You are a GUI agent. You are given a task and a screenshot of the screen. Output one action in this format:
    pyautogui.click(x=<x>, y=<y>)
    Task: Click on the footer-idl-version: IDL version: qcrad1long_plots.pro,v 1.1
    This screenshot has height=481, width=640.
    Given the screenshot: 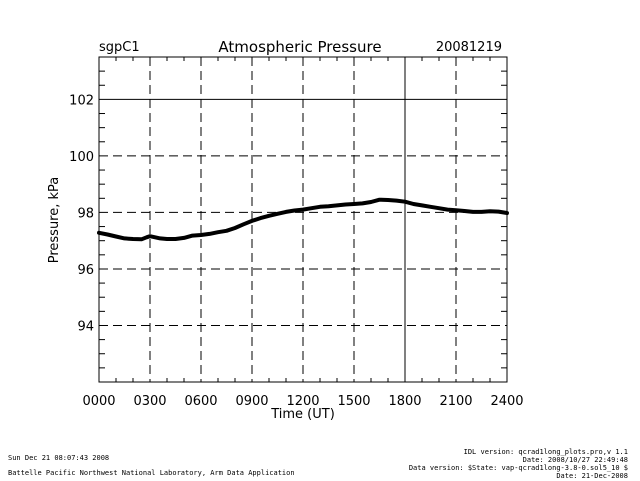 What is the action you would take?
    pyautogui.click(x=545, y=452)
    